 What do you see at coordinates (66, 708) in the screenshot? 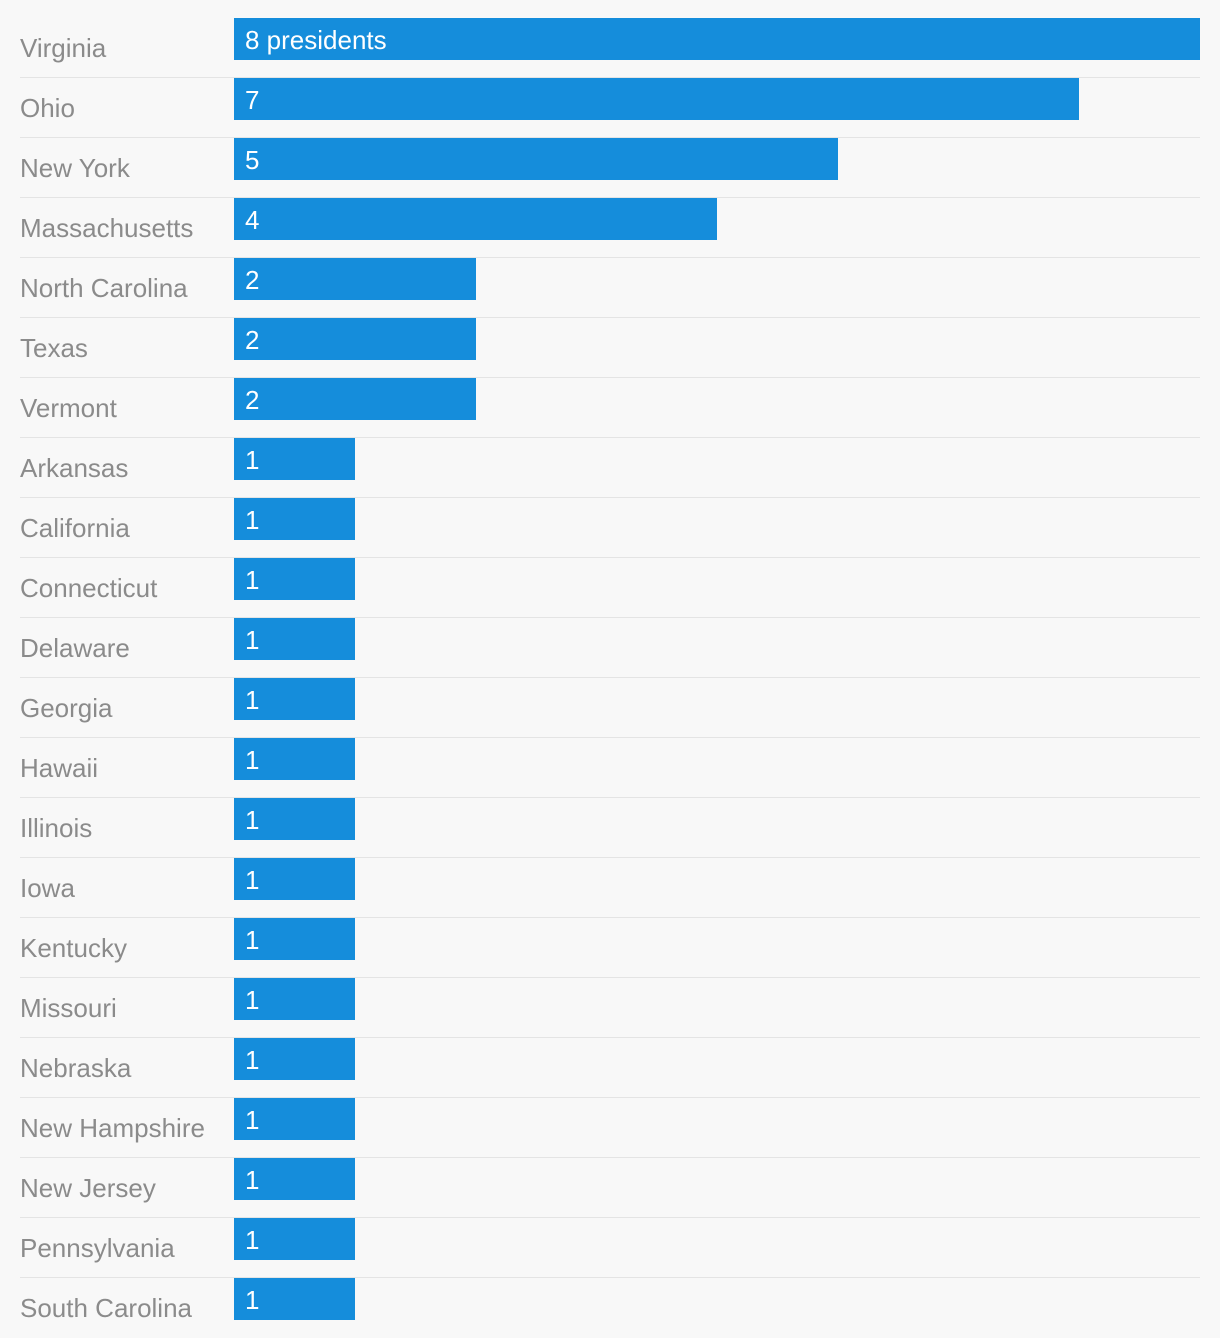
I see `category-label: Georgia` at bounding box center [66, 708].